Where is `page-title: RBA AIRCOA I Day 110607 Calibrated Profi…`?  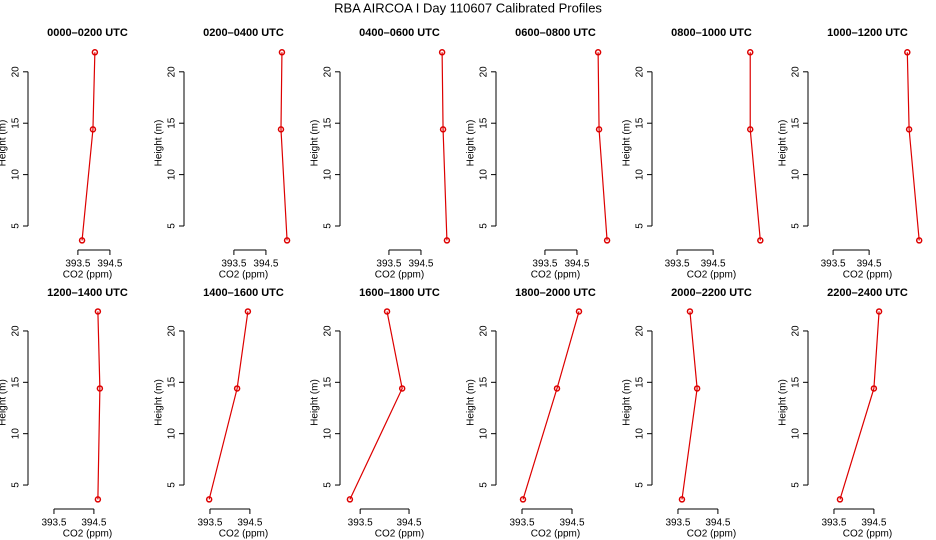 page-title: RBA AIRCOA I Day 110607 Calibrated Profi… is located at coordinates (468, 7).